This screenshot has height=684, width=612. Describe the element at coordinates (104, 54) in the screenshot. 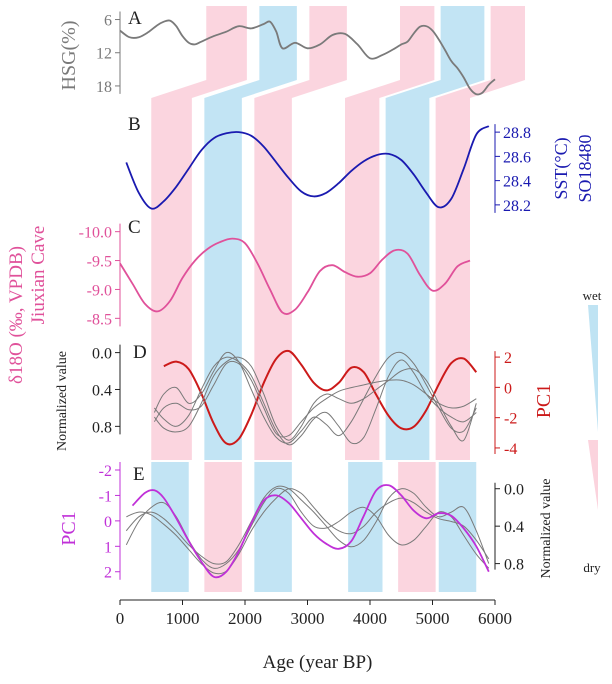

I see `y-tick-label-A-1: 12` at that location.